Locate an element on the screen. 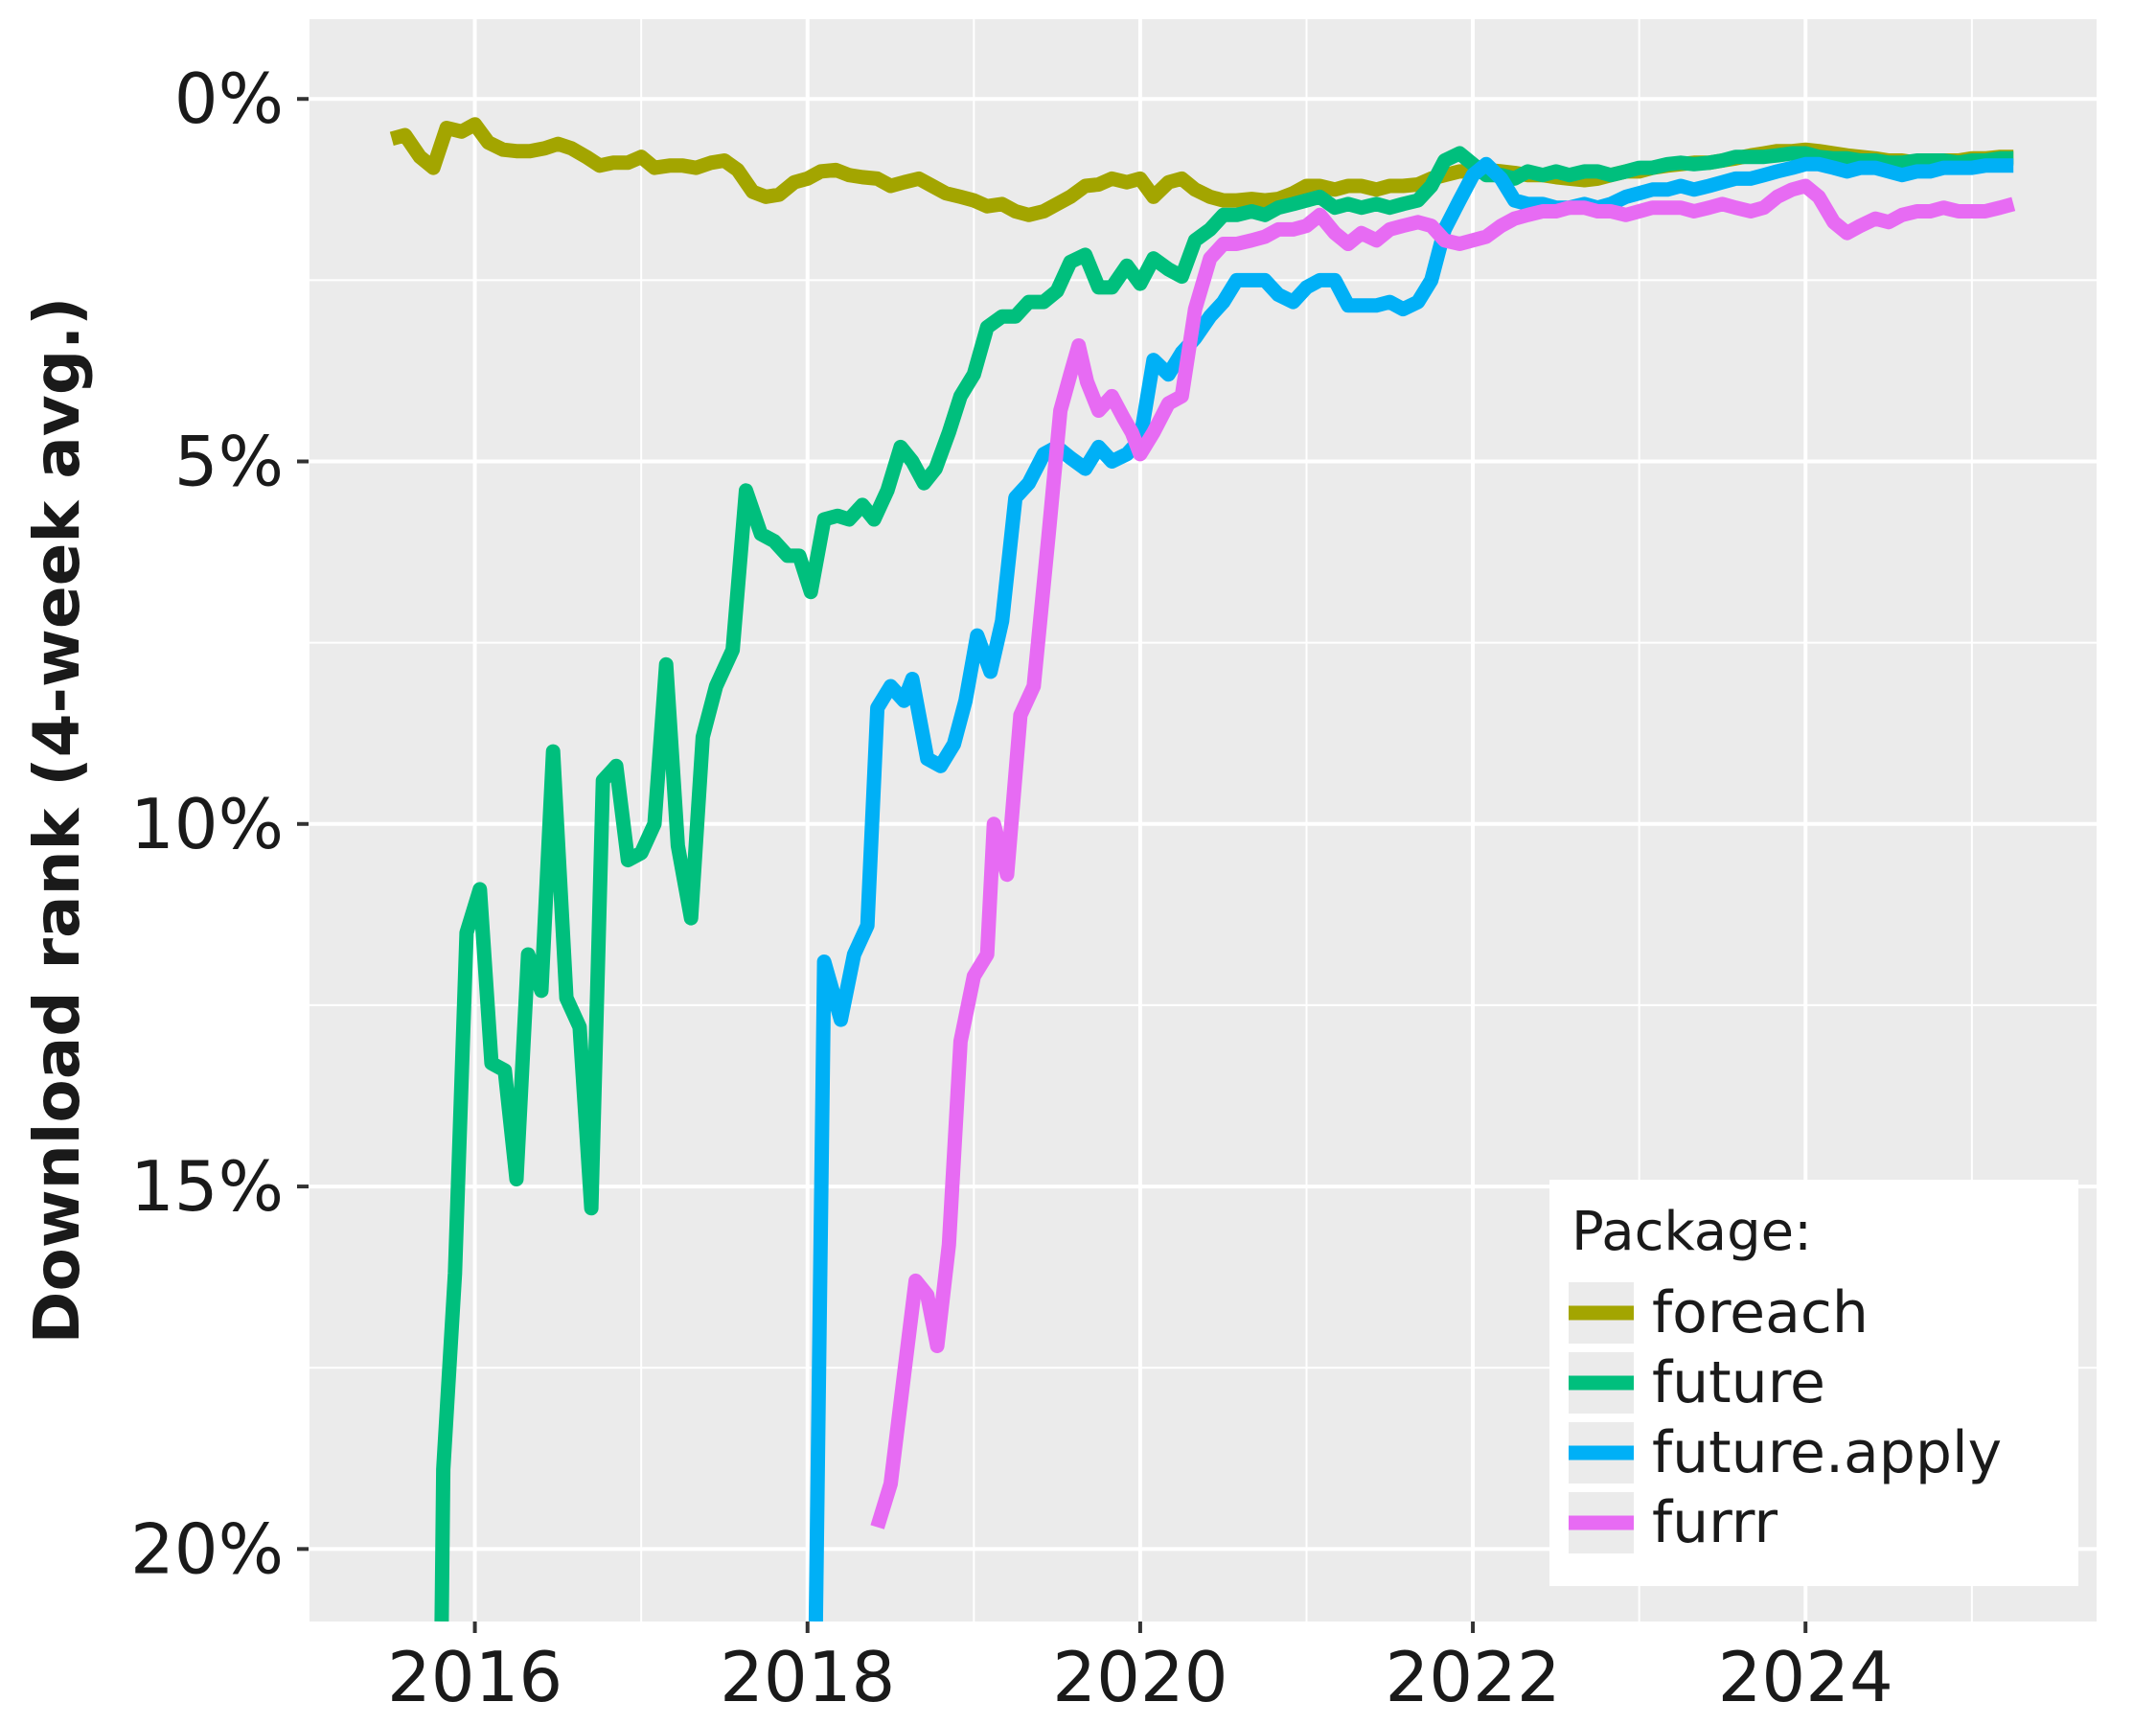 The width and height of the screenshot is (2156, 1725). y-tick-label: 20% is located at coordinates (207, 1548).